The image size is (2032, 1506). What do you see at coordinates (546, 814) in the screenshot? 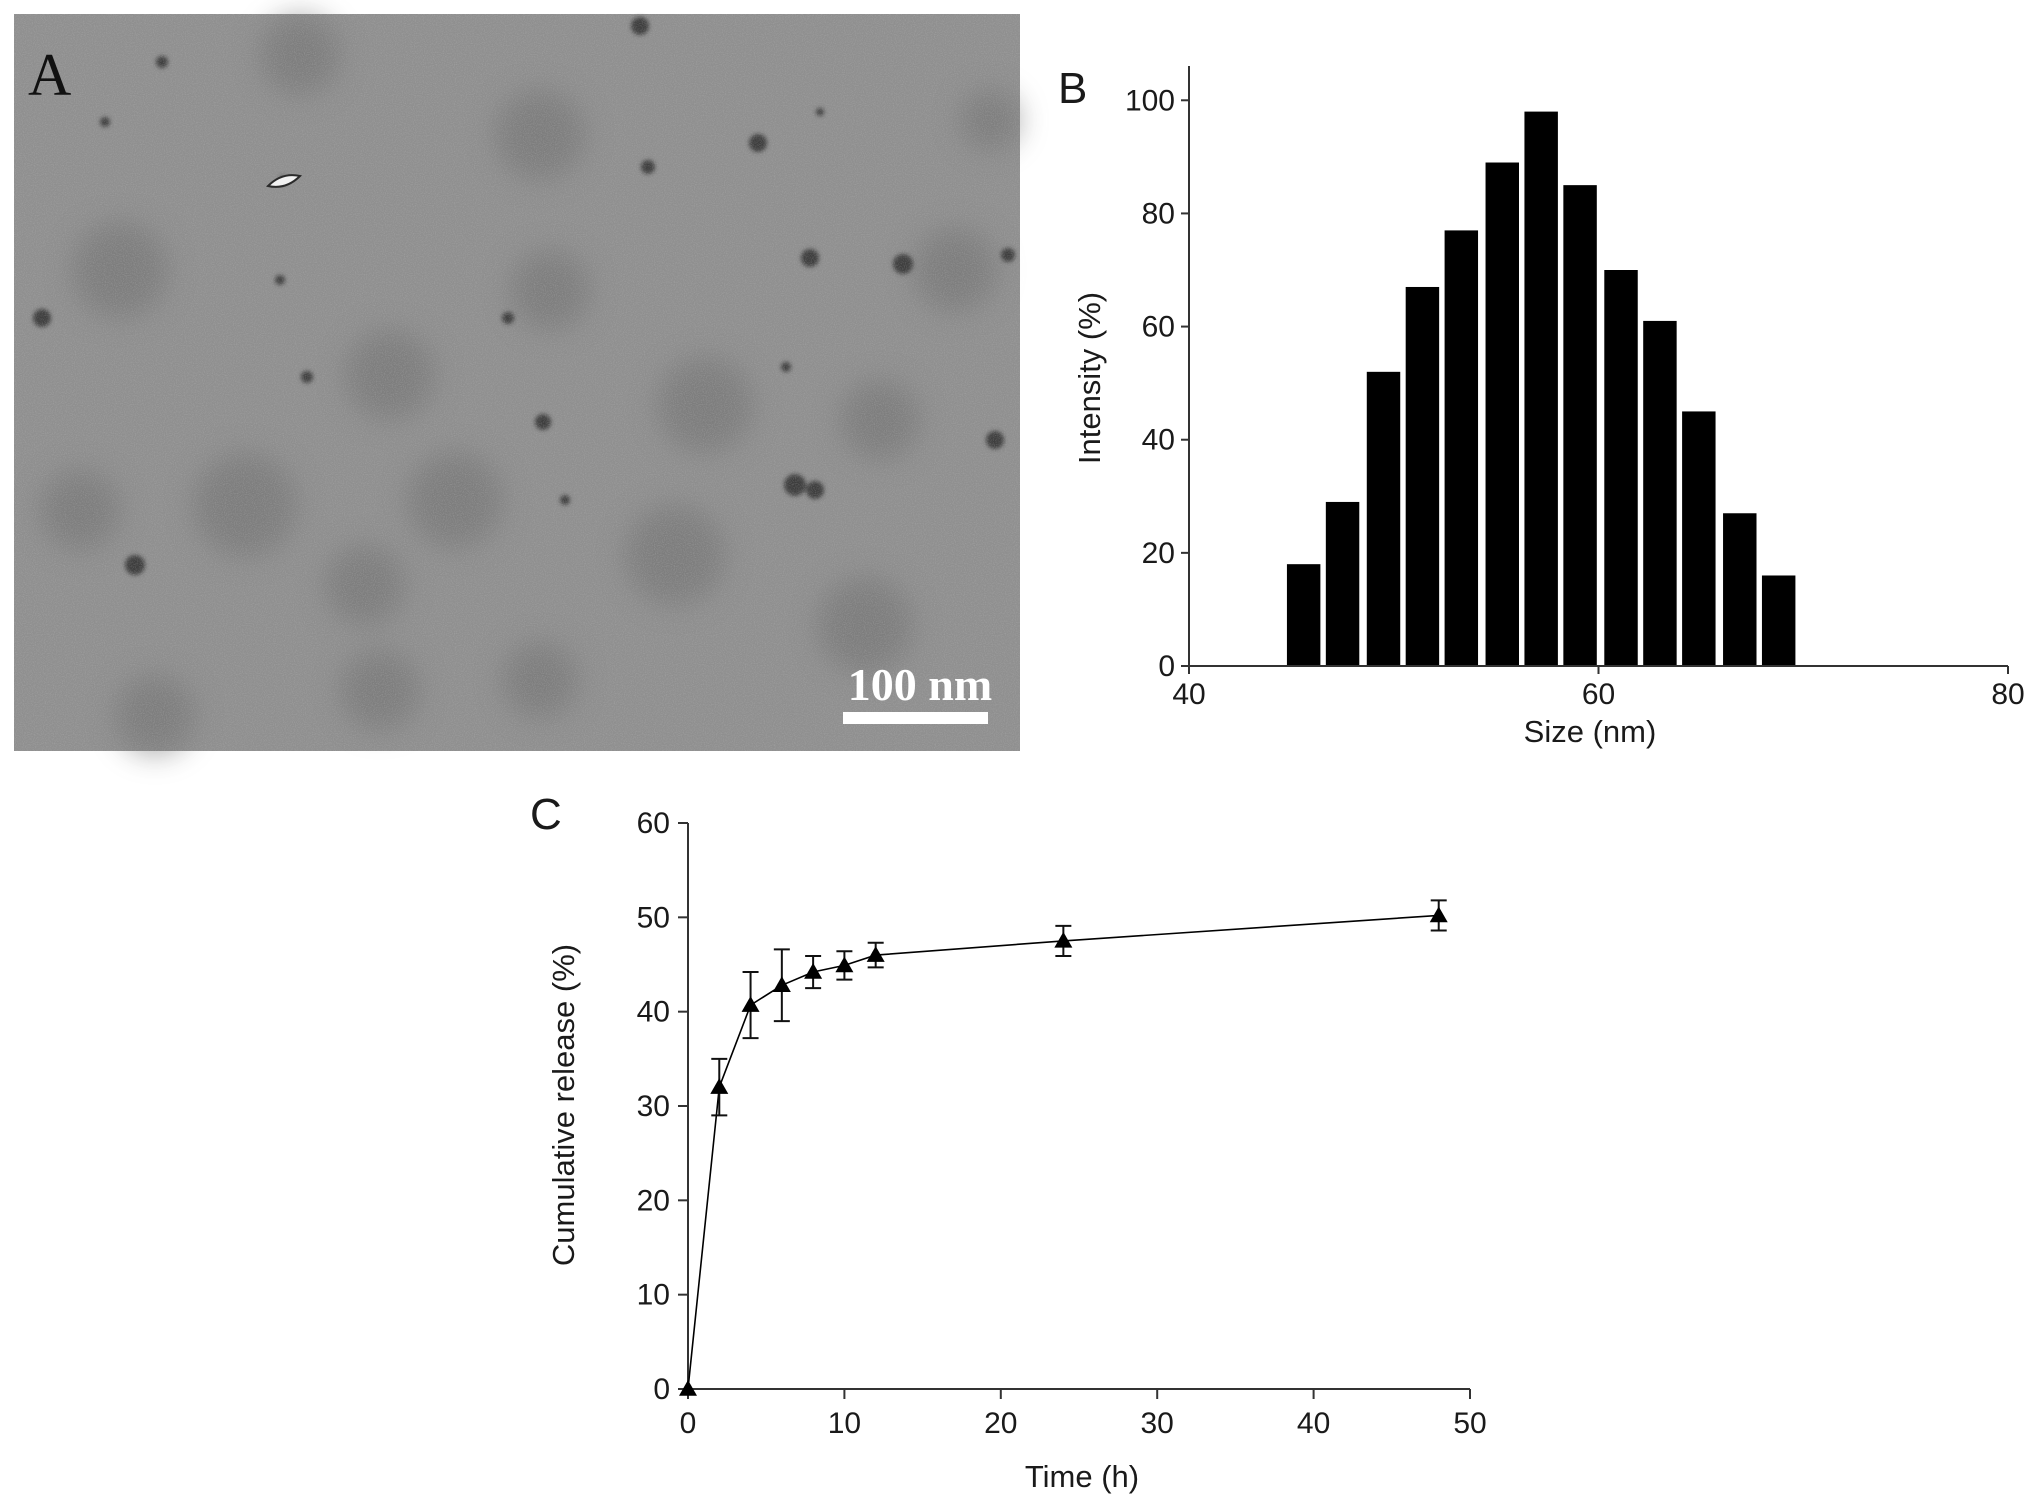
I see `panel-c-letter: C` at bounding box center [546, 814].